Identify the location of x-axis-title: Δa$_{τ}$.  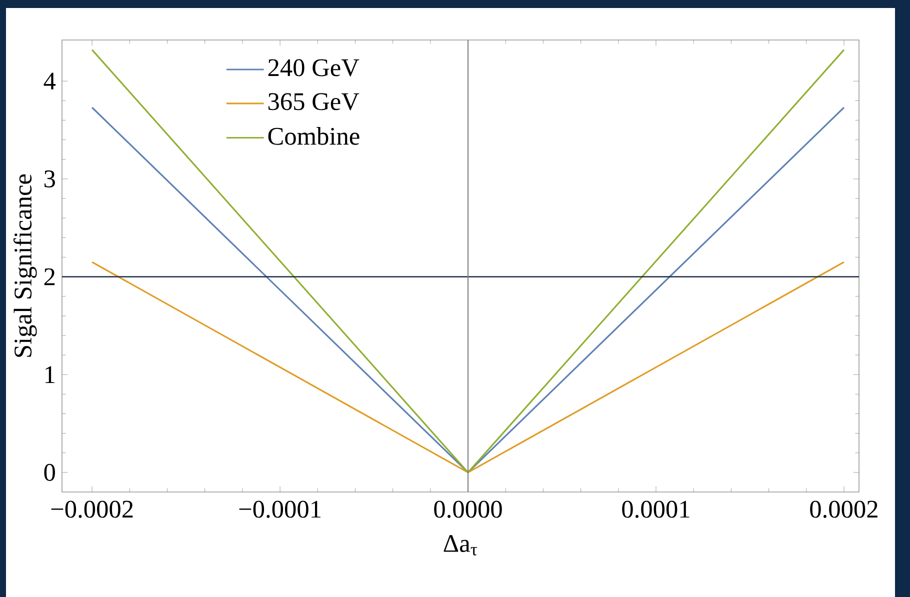
(461, 545).